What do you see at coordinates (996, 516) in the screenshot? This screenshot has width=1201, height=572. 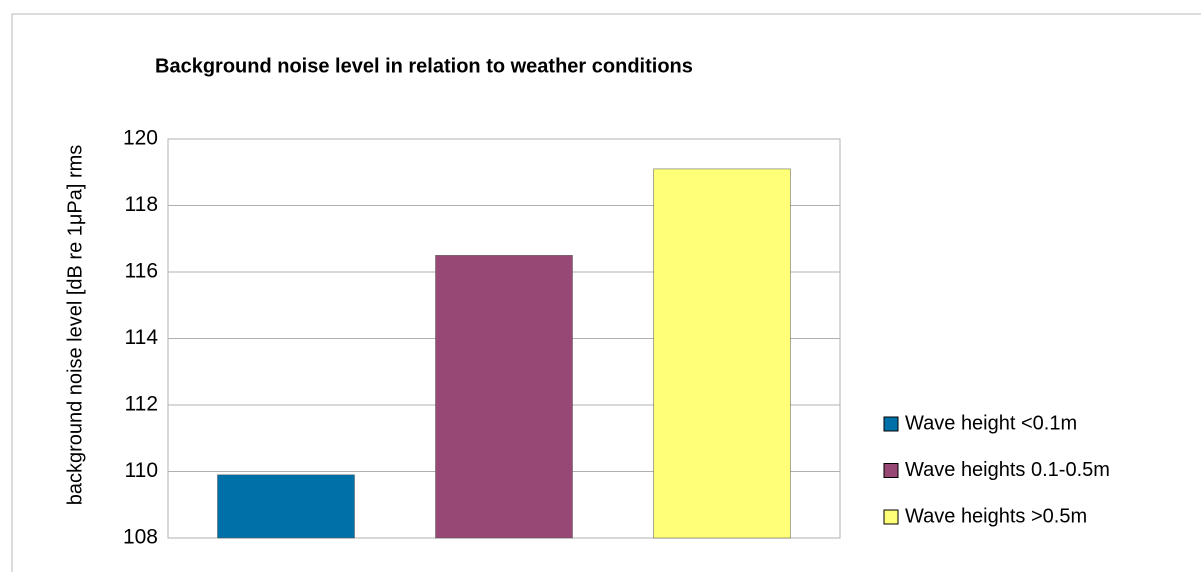 I see `legend-label: Wave heights >0.5m` at bounding box center [996, 516].